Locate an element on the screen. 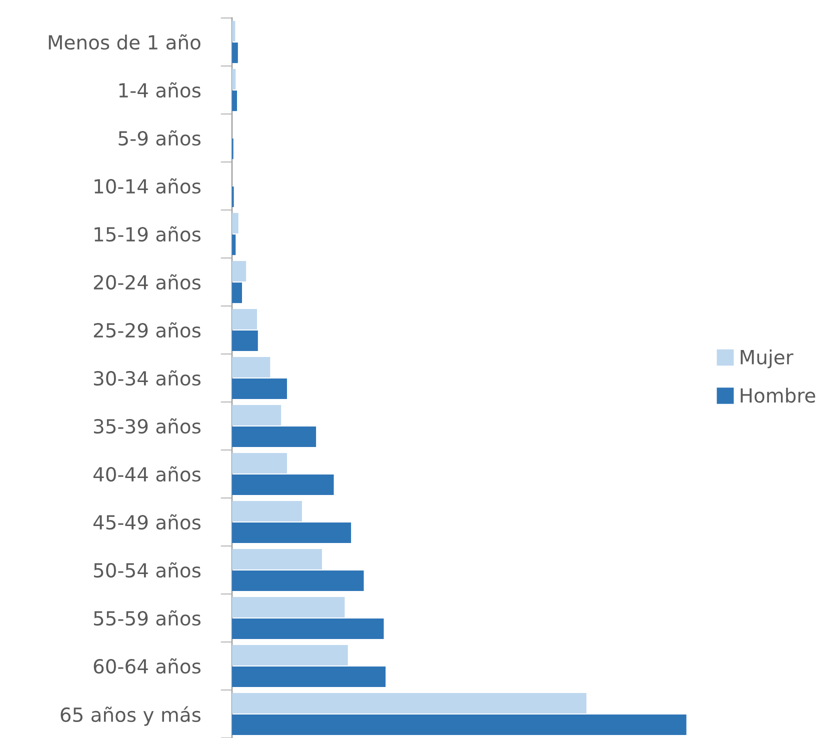 The width and height of the screenshot is (816, 738). y-tick-label: 35-39 años is located at coordinates (147, 426).